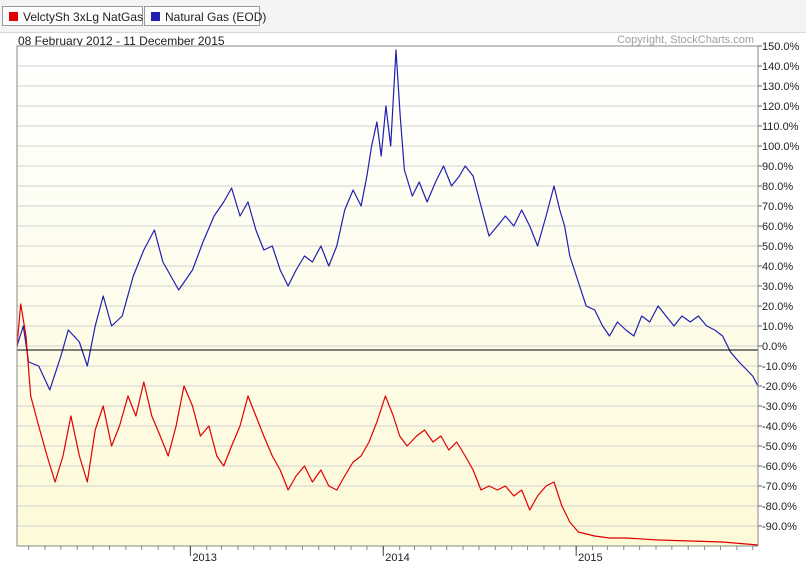  Describe the element at coordinates (777, 327) in the screenshot. I see `y-tick-label: 10.0%` at that location.